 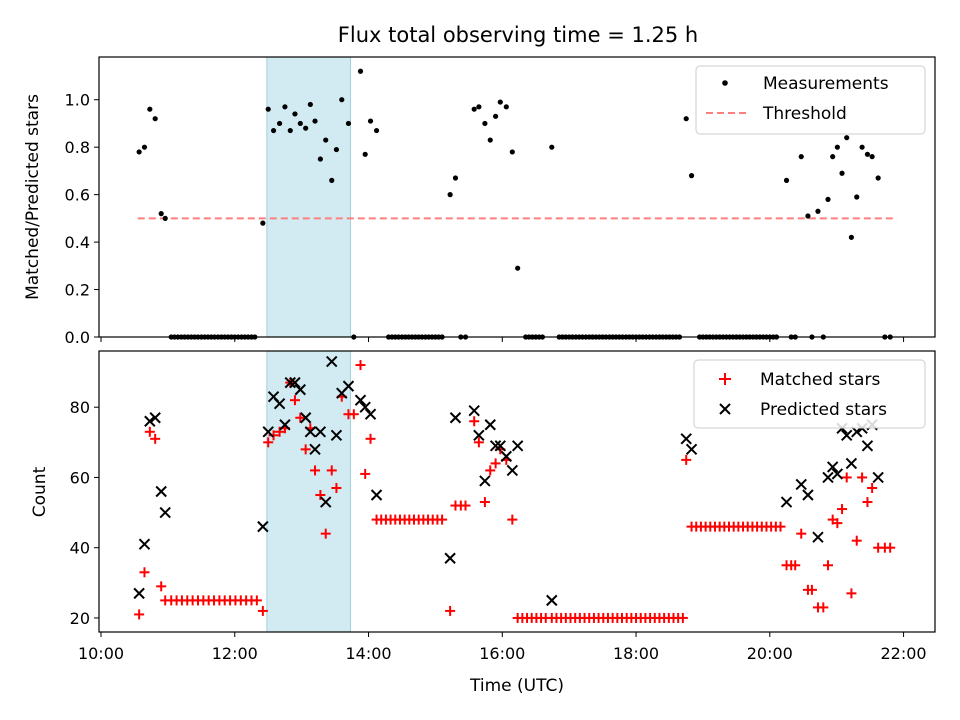 What do you see at coordinates (80, 477) in the screenshot?
I see `y-tick-label: 60` at bounding box center [80, 477].